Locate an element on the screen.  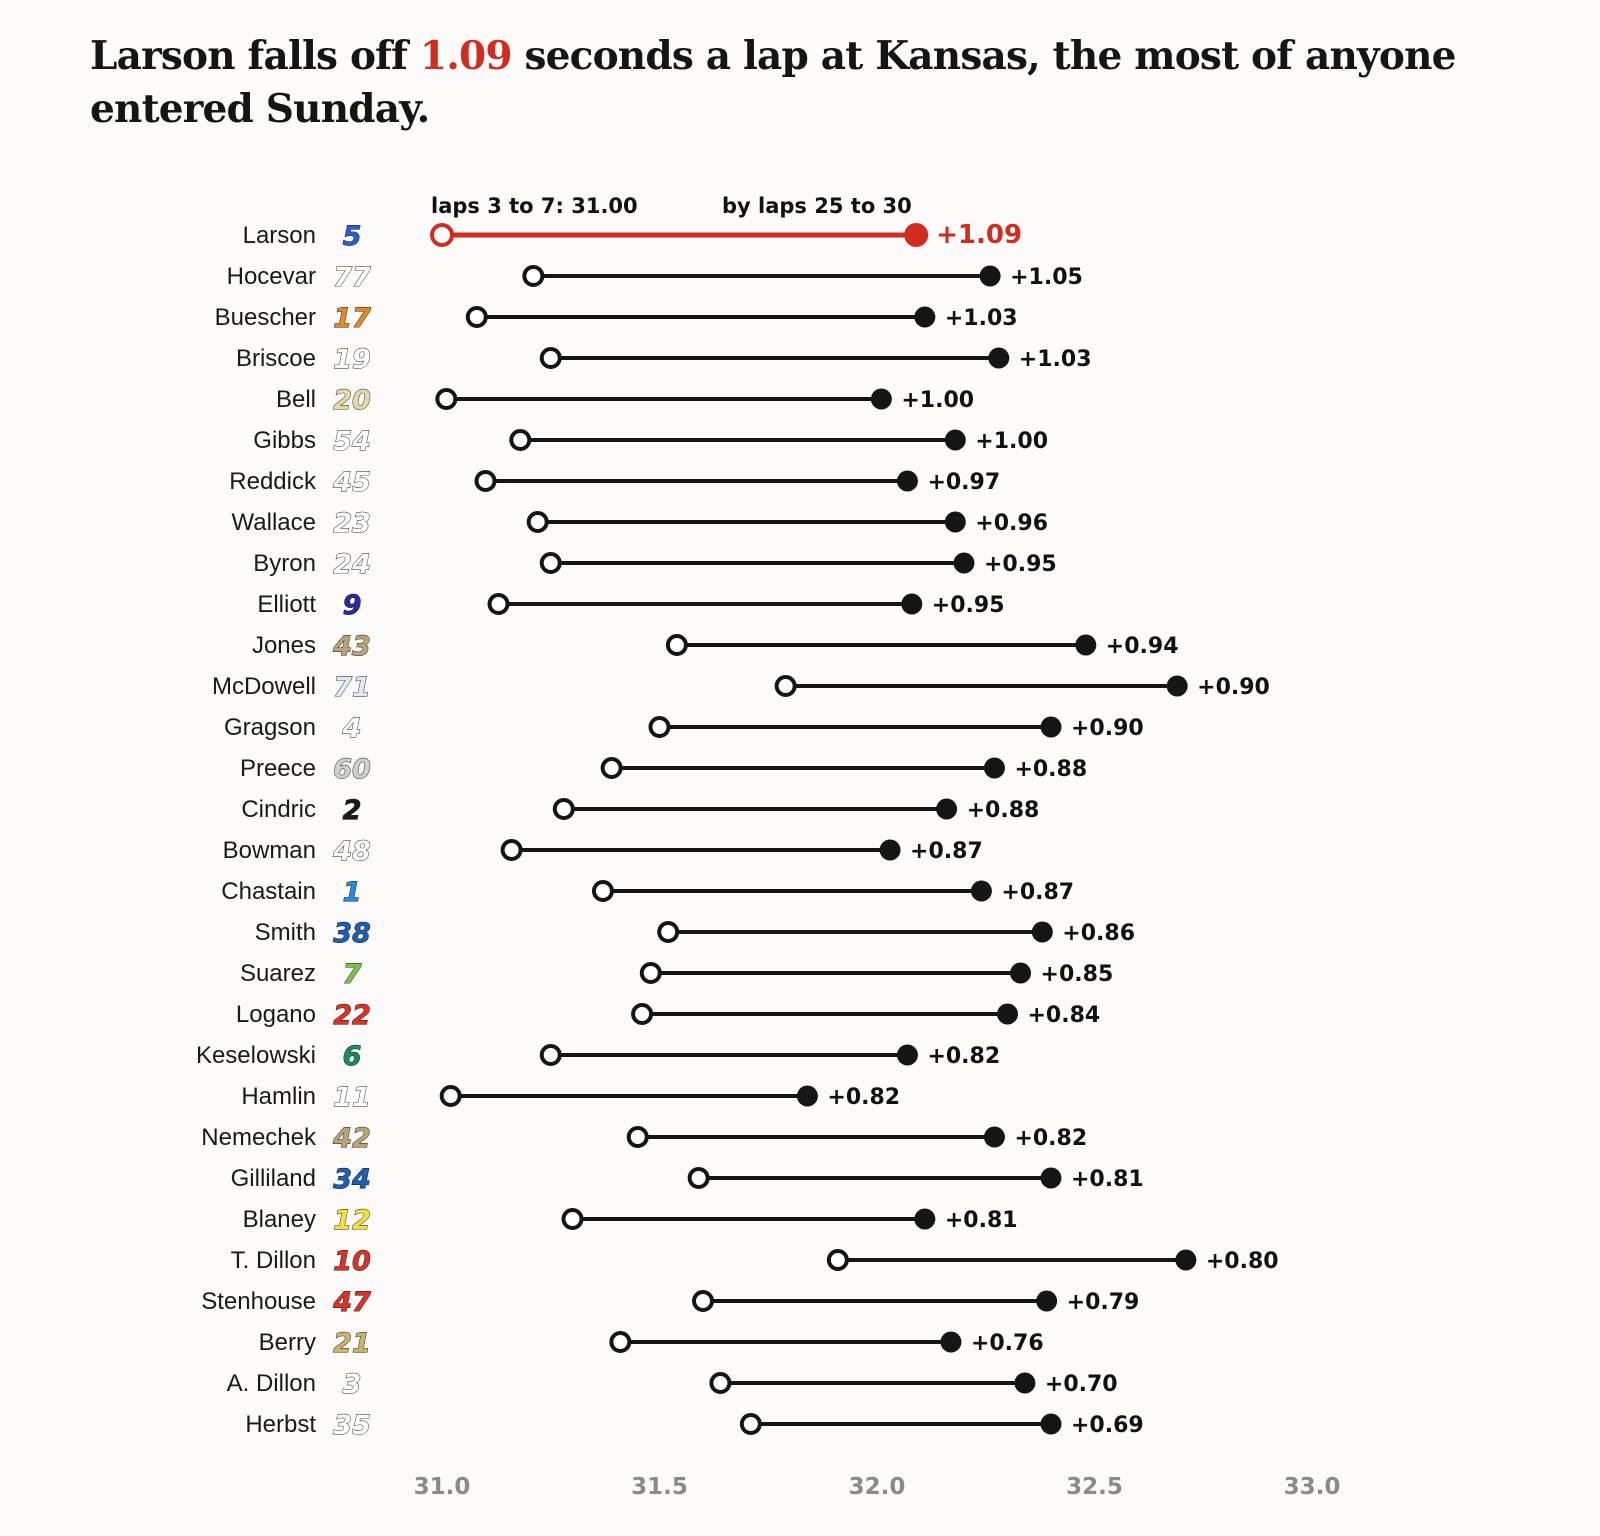
change-label: +1.05 is located at coordinates (1046, 277).